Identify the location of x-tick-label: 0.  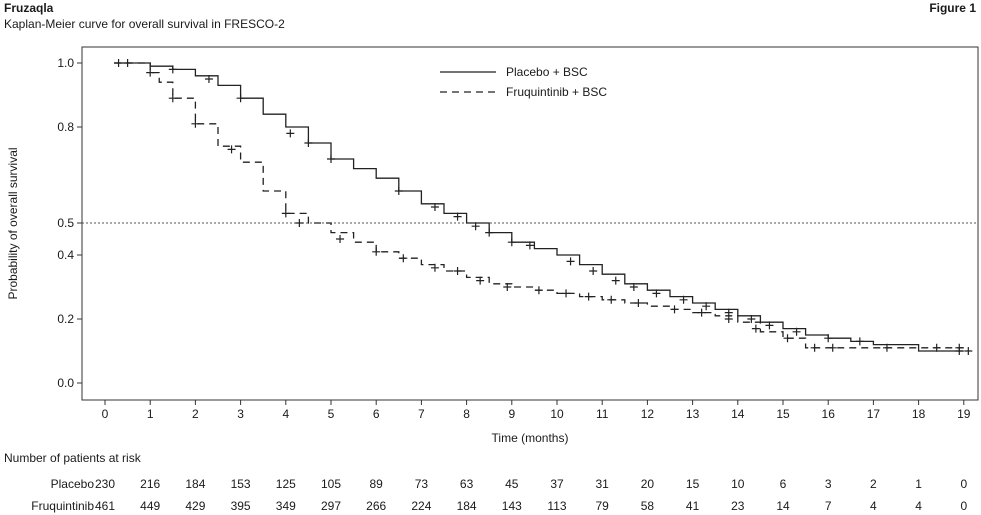
(105, 414).